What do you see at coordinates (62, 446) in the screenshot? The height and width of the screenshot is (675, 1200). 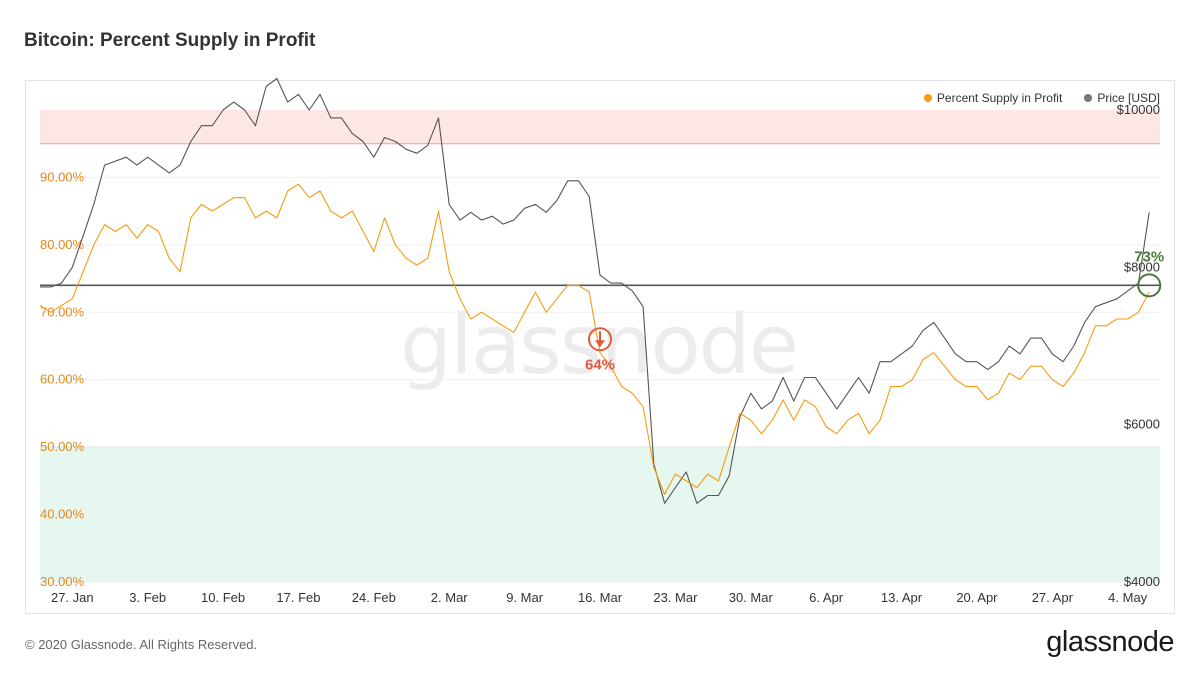 I see `left-tick-label: 50.00%` at bounding box center [62, 446].